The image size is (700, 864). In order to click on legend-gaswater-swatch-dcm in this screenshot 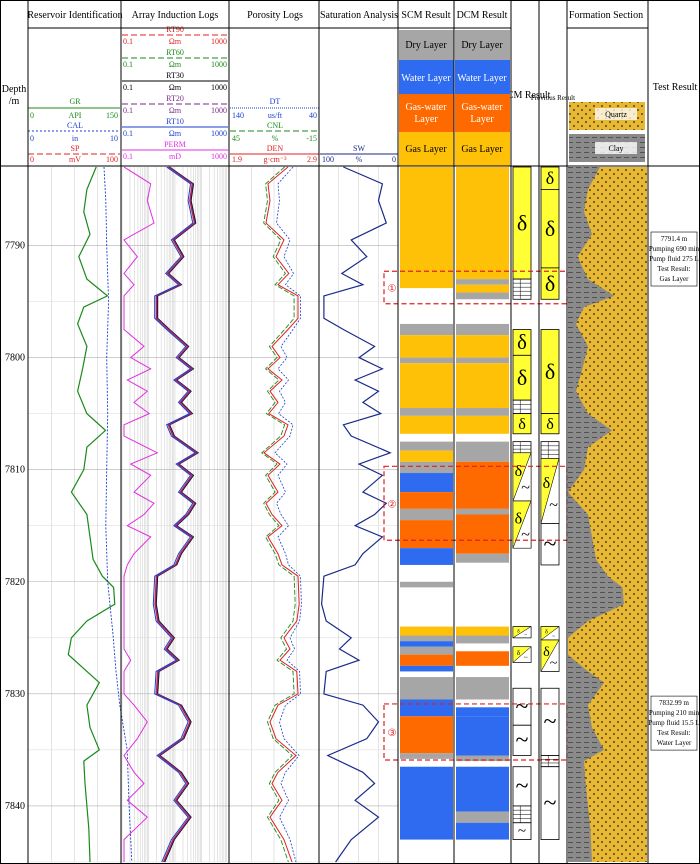, I will do `click(482, 113)`.